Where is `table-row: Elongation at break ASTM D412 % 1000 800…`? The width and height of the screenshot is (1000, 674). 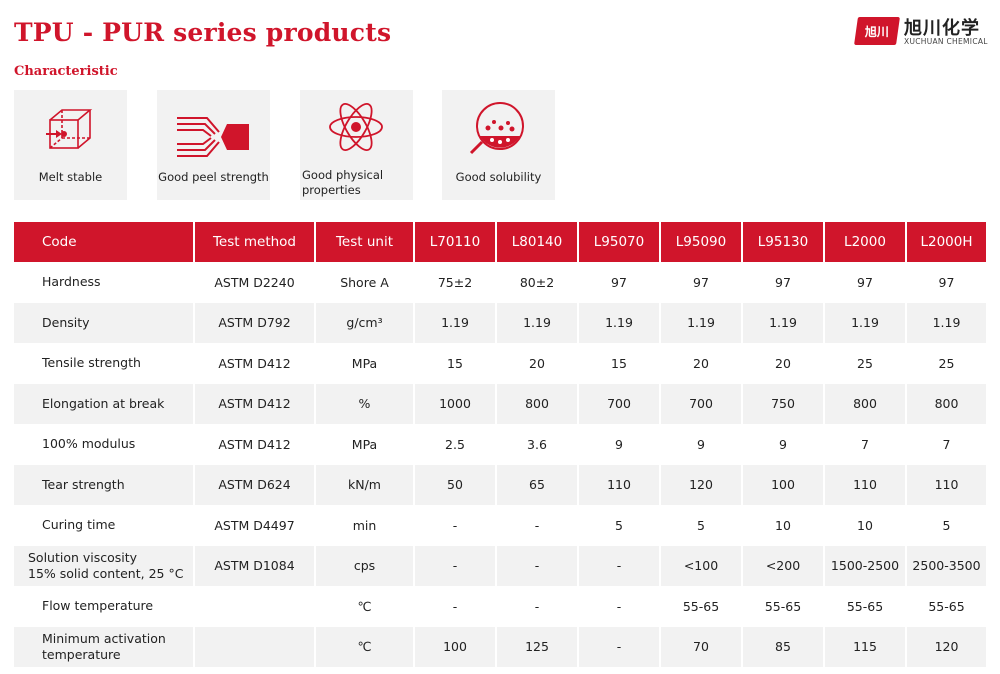
table-row: Elongation at break ASTM D412 % 1000 800… is located at coordinates (500, 403).